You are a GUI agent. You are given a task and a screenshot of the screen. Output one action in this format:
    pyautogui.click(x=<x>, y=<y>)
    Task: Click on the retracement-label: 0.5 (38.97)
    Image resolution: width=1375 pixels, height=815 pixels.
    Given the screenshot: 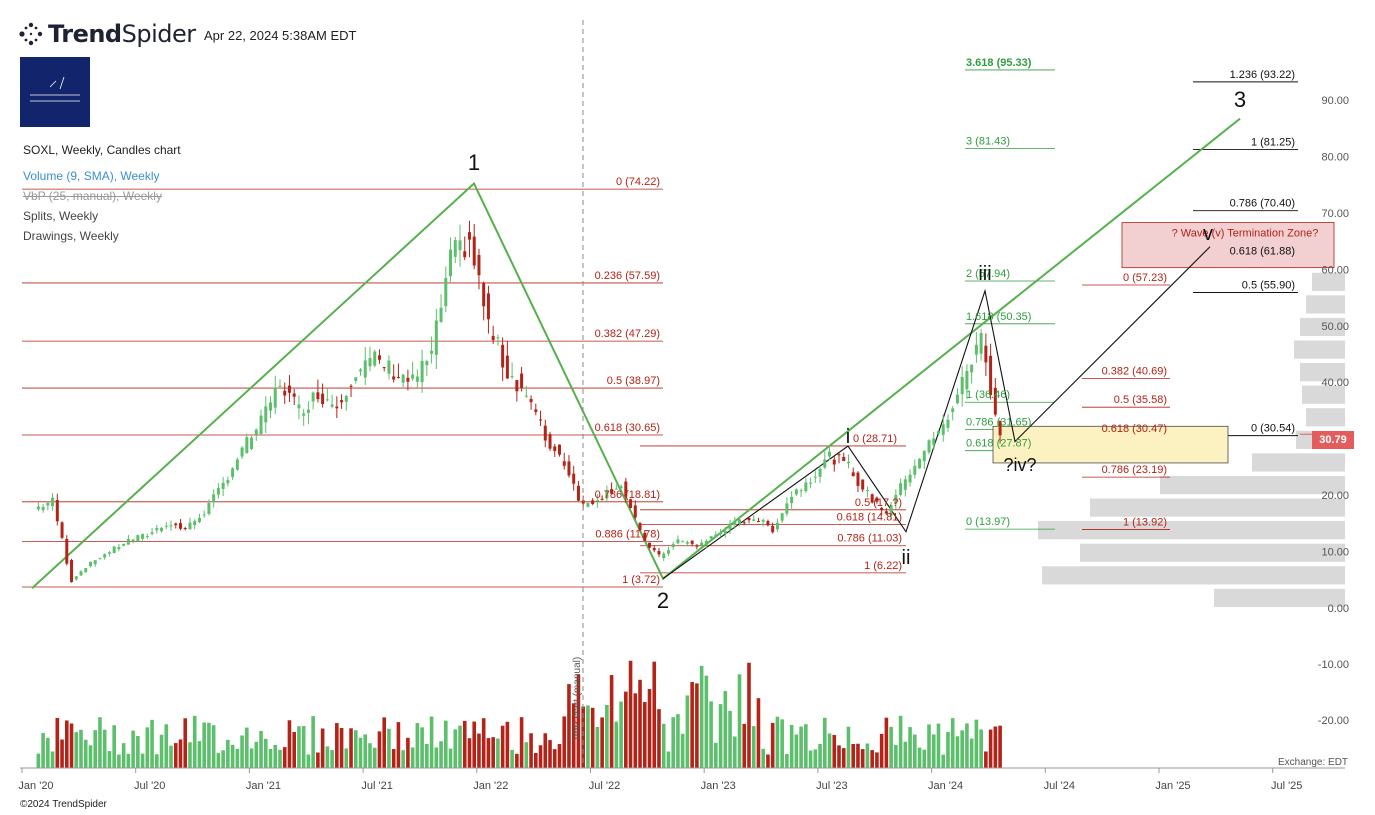 What is the action you would take?
    pyautogui.click(x=633, y=381)
    